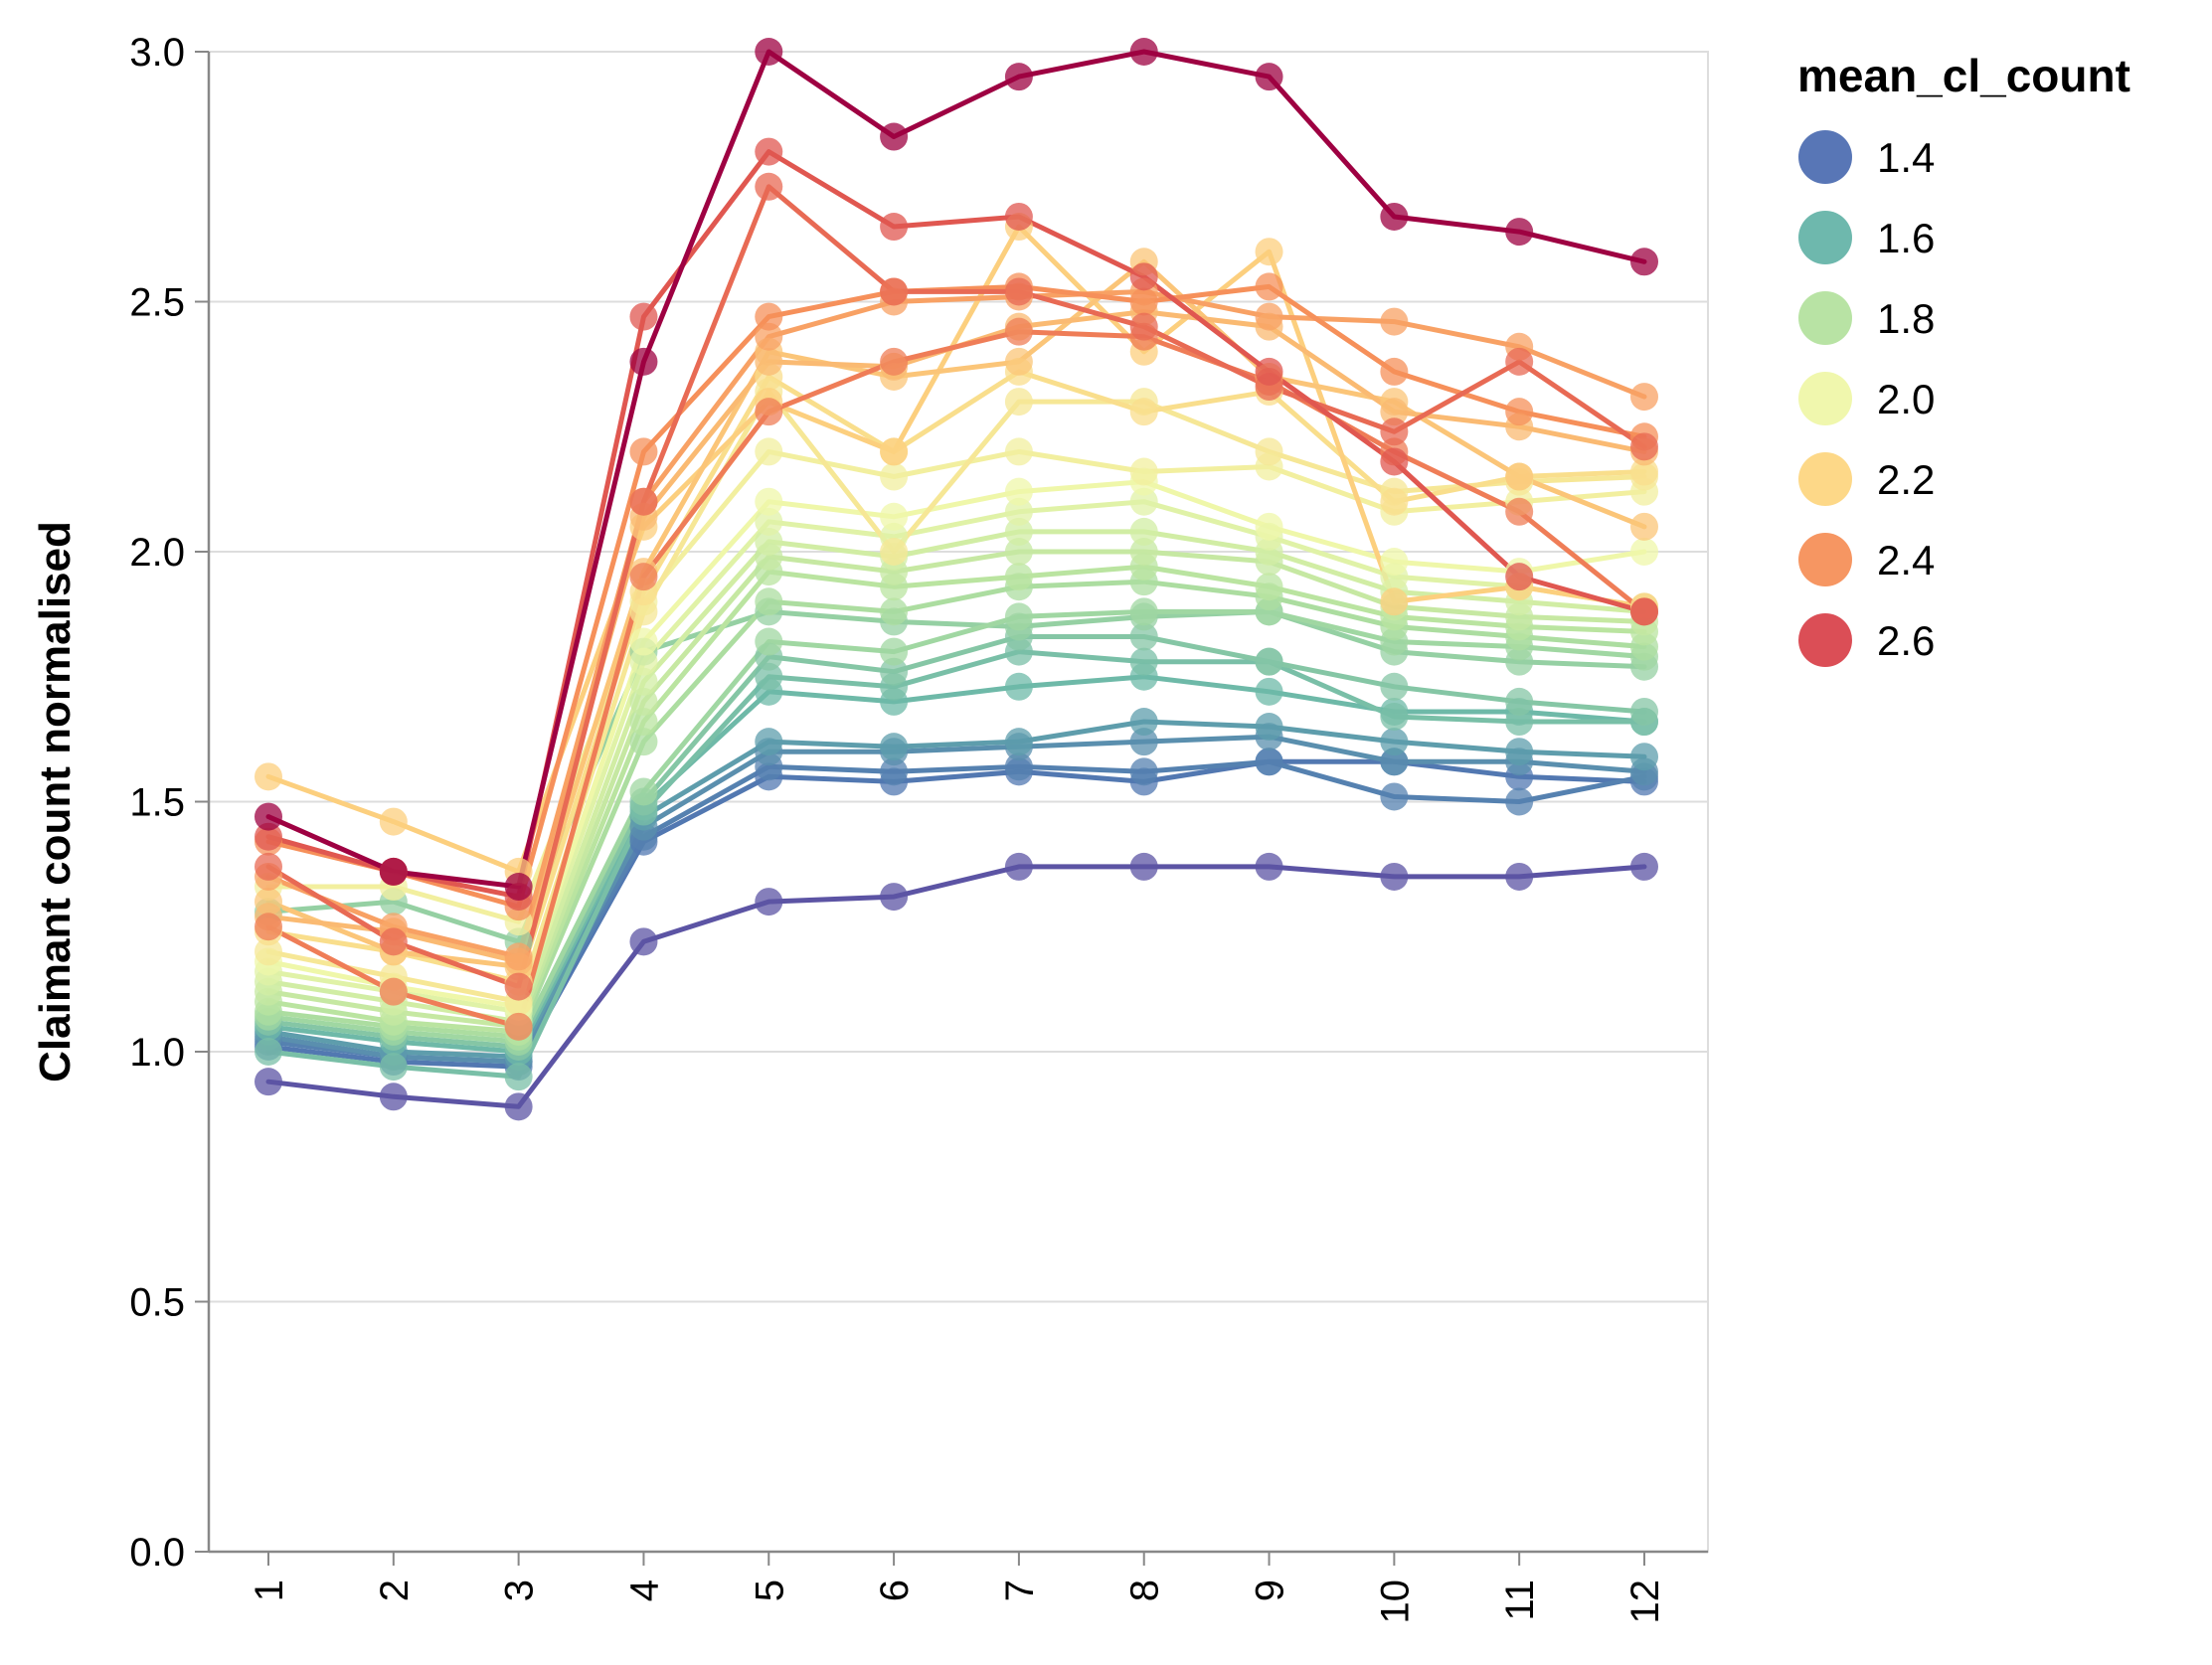 This screenshot has width=2212, height=1665. What do you see at coordinates (157, 53) in the screenshot?
I see `y-tick-label: 3.0` at bounding box center [157, 53].